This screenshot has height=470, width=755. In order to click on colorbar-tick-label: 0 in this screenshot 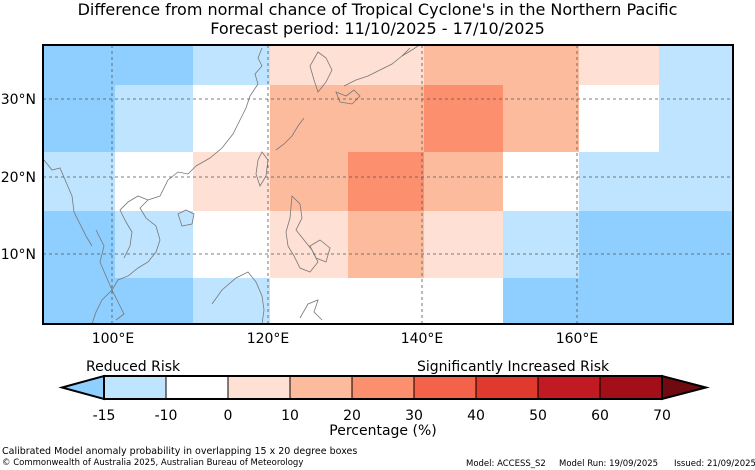, I will do `click(228, 416)`.